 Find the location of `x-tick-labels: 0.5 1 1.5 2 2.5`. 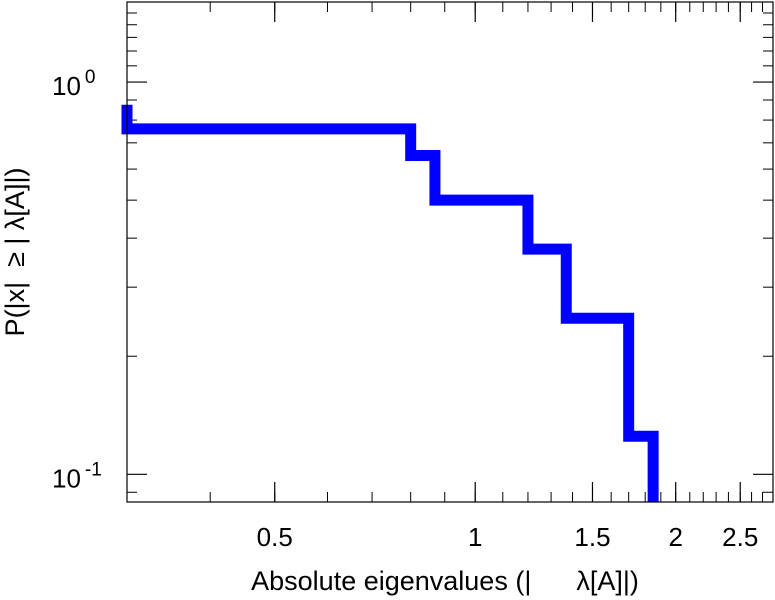

x-tick-labels: 0.5 1 1.5 2 2.5 is located at coordinates (508, 537).